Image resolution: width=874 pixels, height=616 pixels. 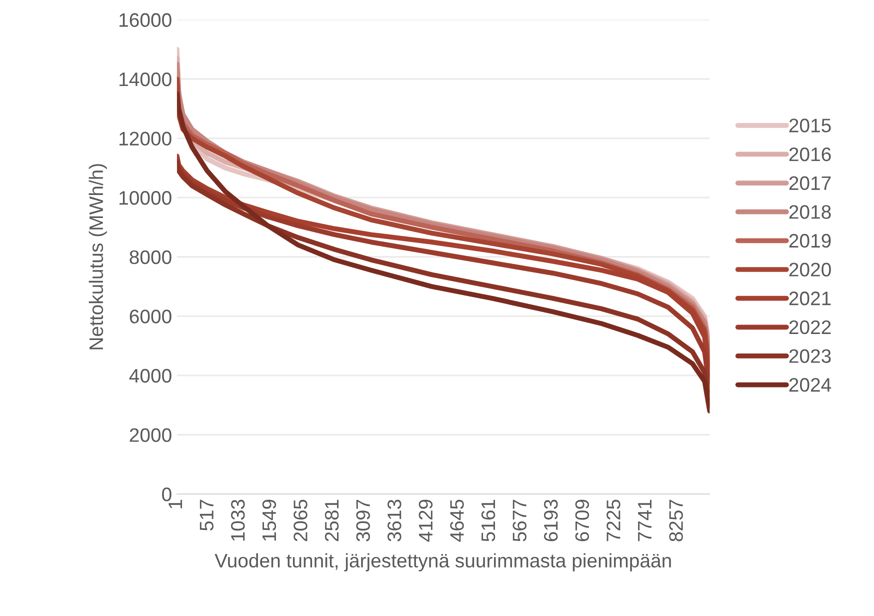 I want to click on legend-label: 2019, so click(x=810, y=241).